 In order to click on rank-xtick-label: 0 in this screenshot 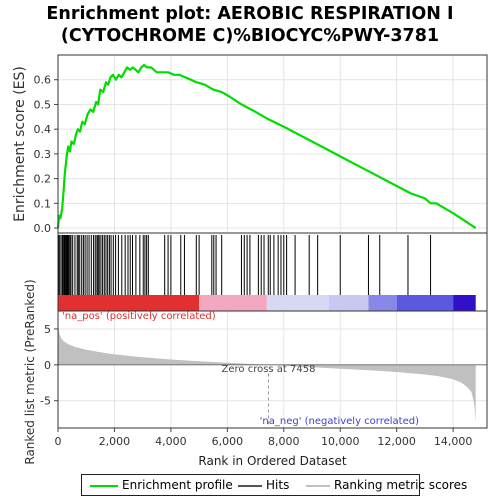, I will do `click(58, 441)`.